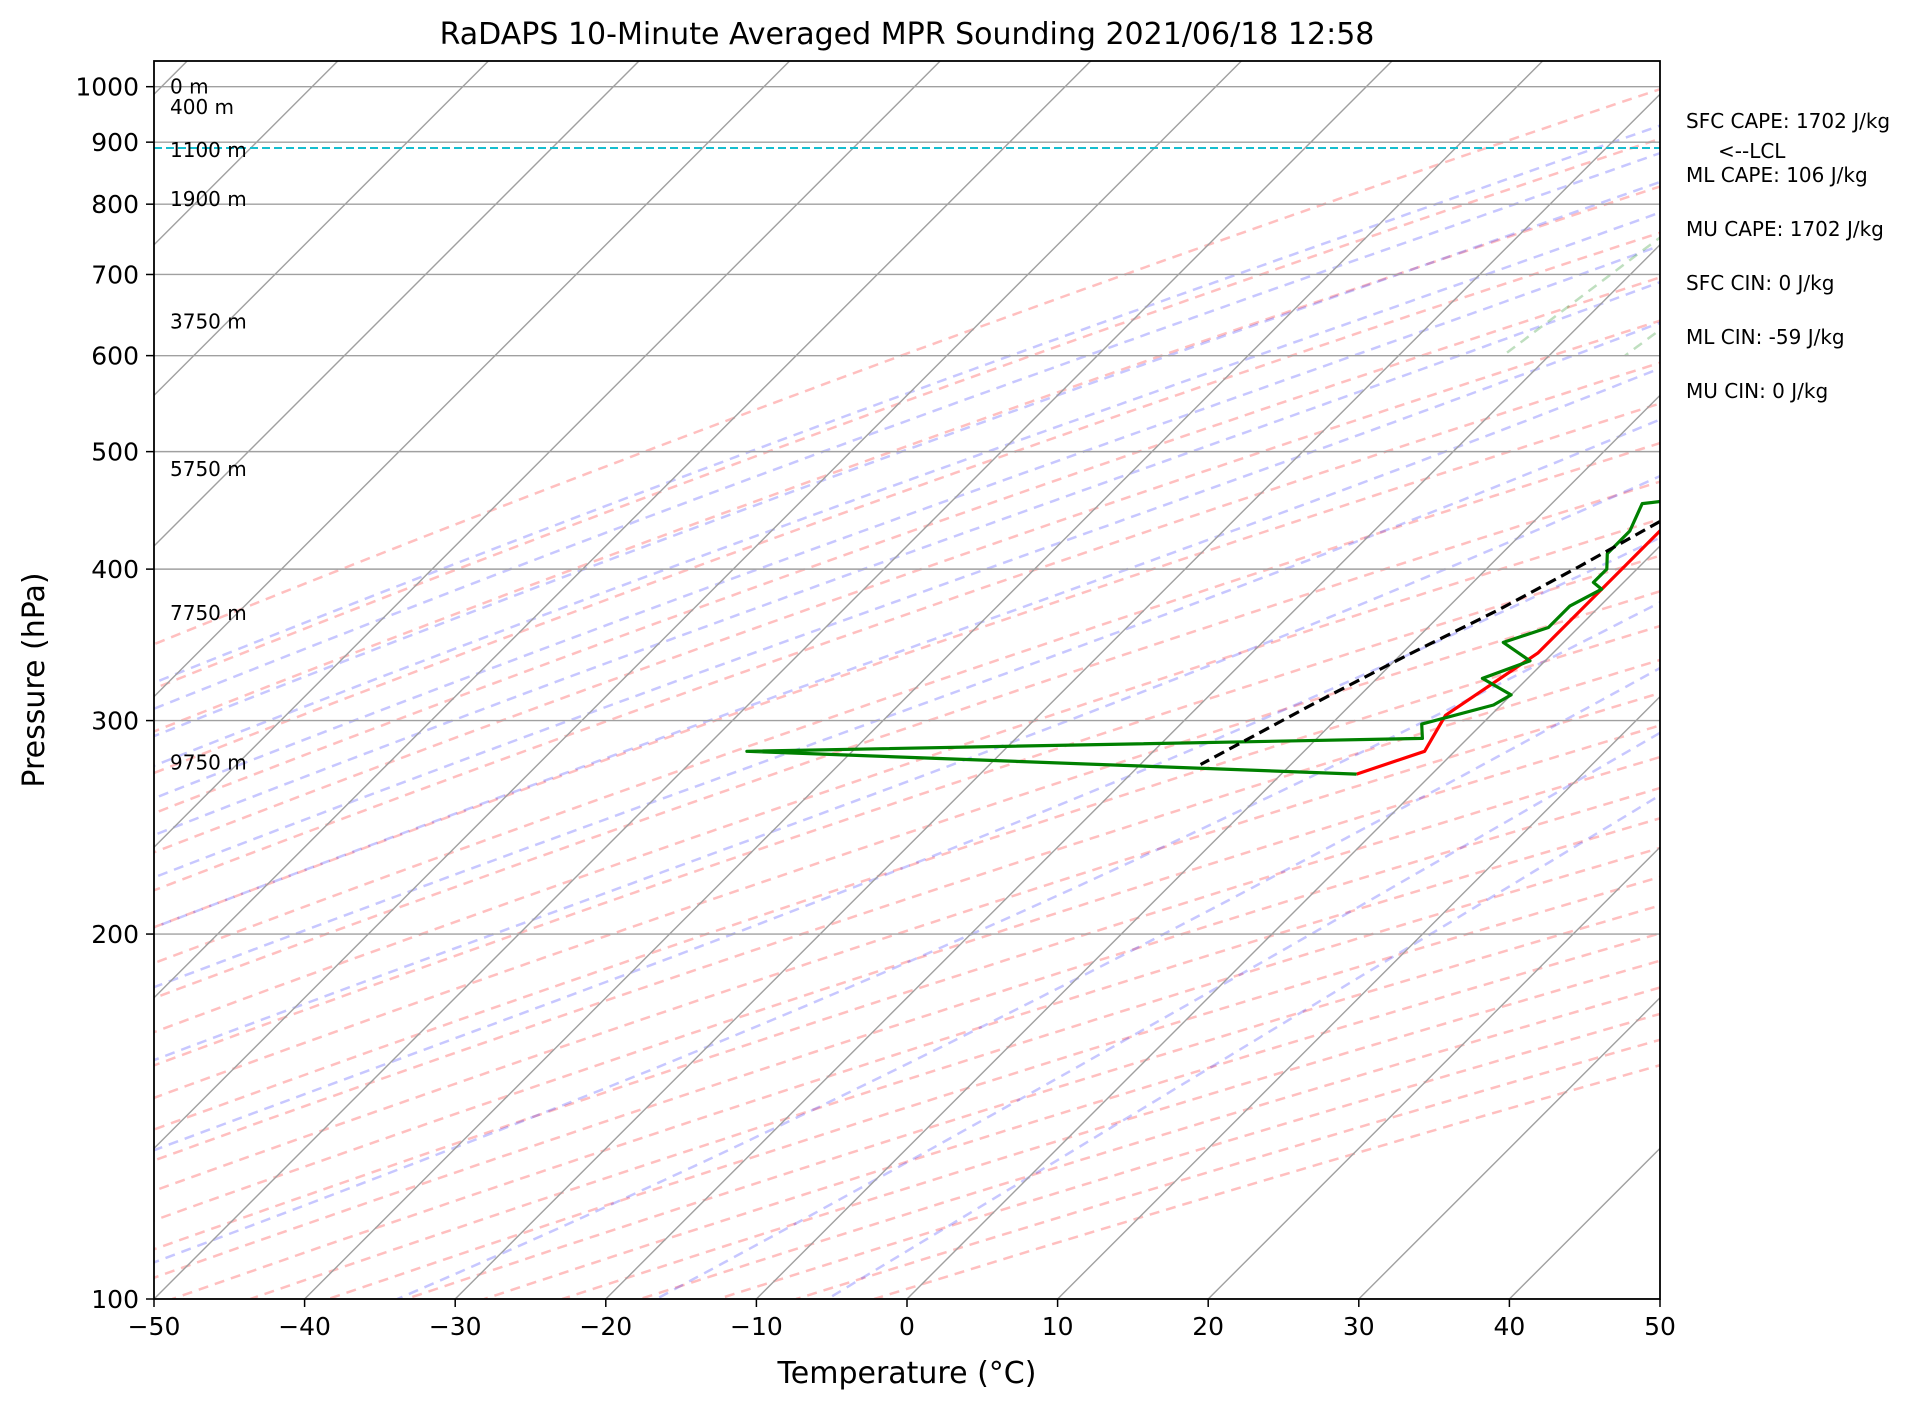  I want to click on x-tick-label: −30, so click(455, 1326).